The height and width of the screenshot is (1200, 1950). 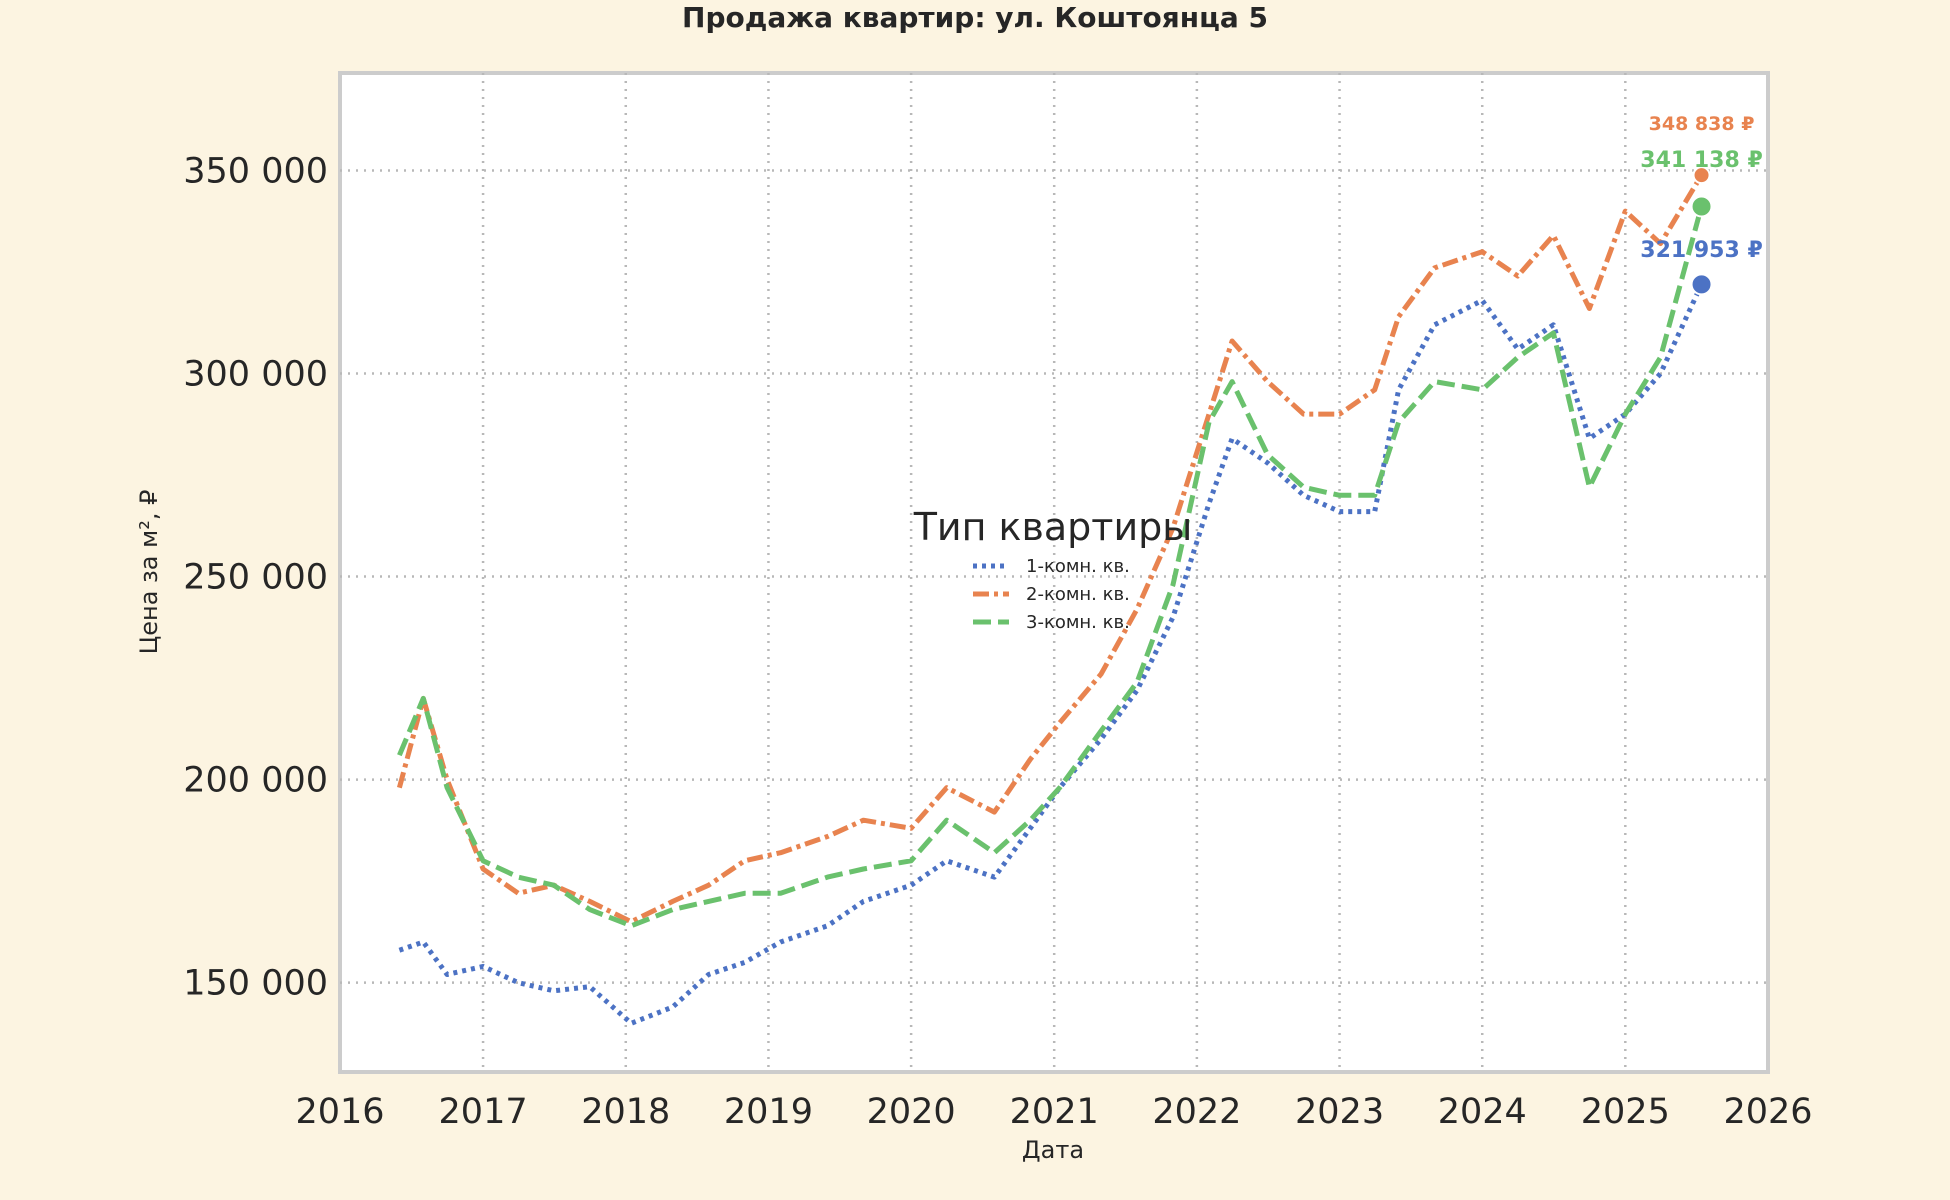 I want to click on y-tick-label: 250 000, so click(x=255, y=578).